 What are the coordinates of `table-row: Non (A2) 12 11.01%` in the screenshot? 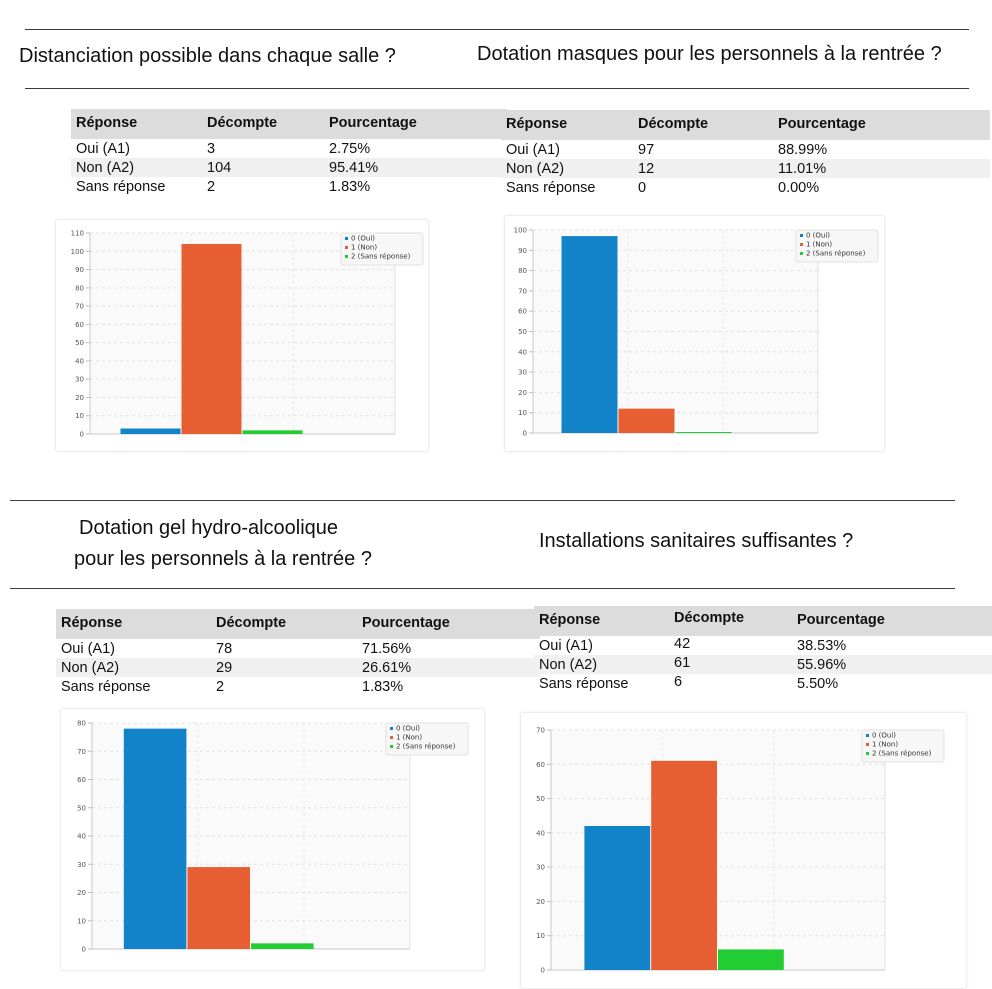 It's located at (745, 168).